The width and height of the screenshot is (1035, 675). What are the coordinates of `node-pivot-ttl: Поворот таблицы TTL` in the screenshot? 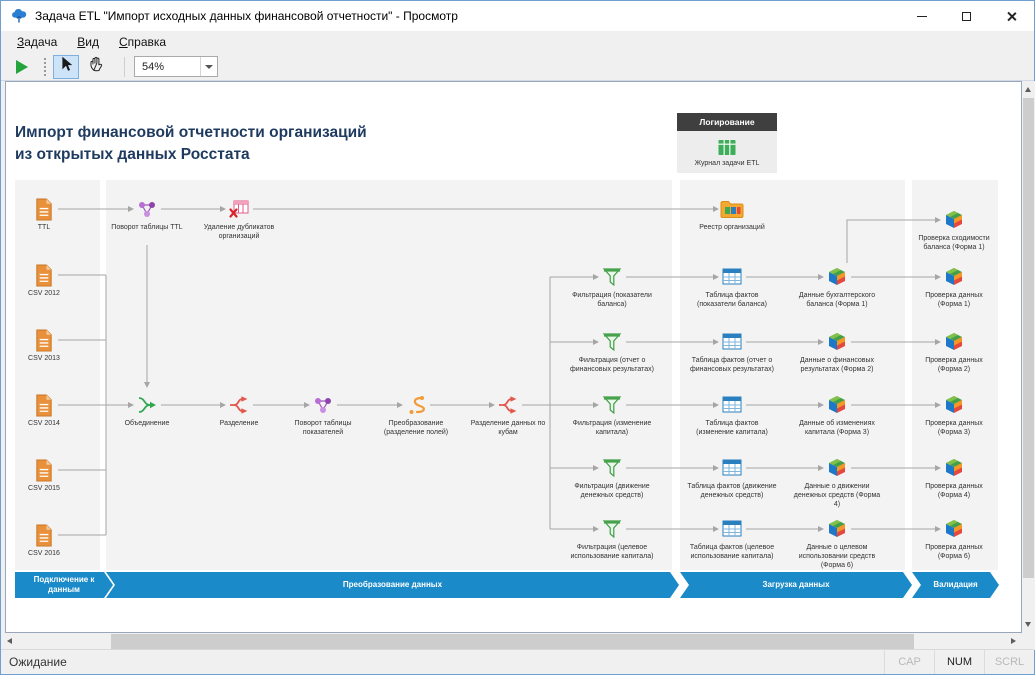 It's located at (147, 215).